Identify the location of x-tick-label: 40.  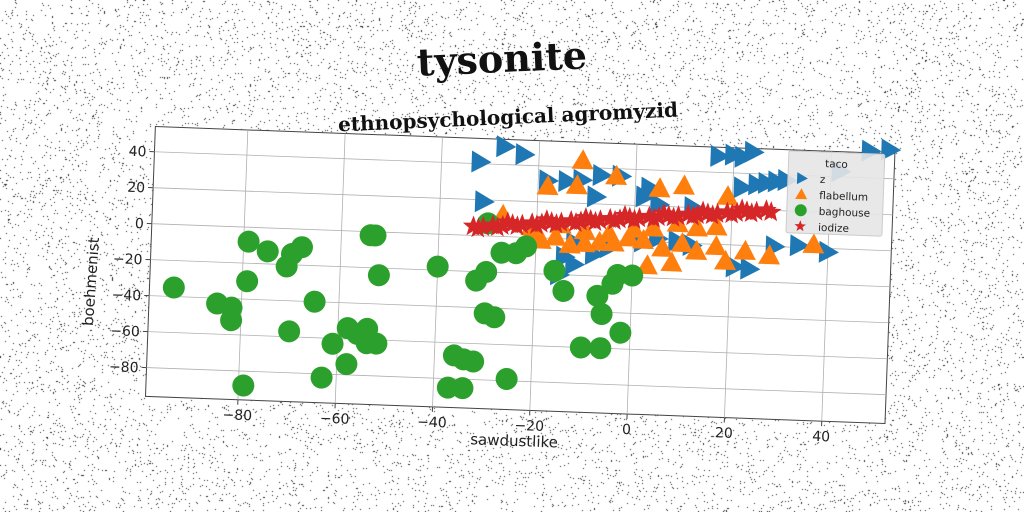
(821, 437).